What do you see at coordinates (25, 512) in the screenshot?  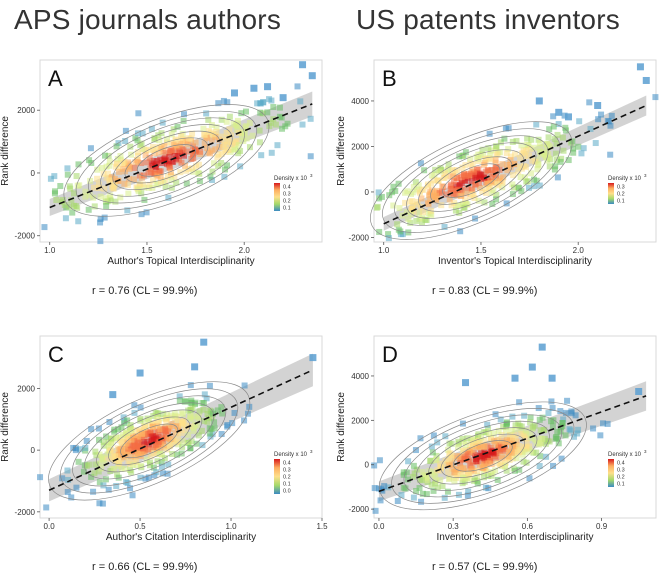 I see `y-tick-label: -2000` at bounding box center [25, 512].